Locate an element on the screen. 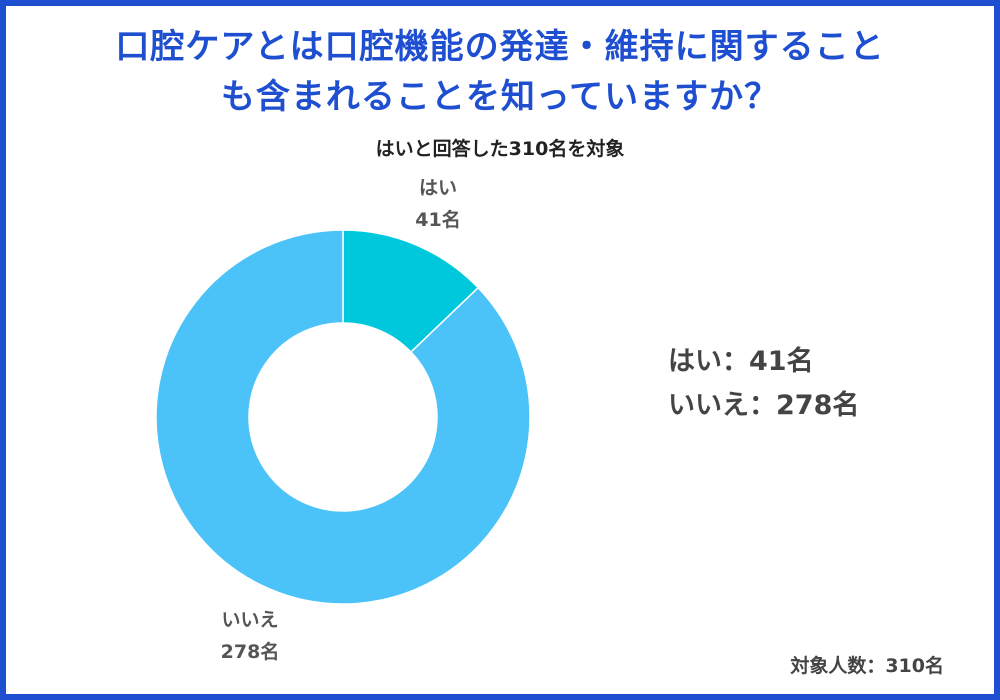  slice-label-yes-value: 41名 is located at coordinates (438, 220).